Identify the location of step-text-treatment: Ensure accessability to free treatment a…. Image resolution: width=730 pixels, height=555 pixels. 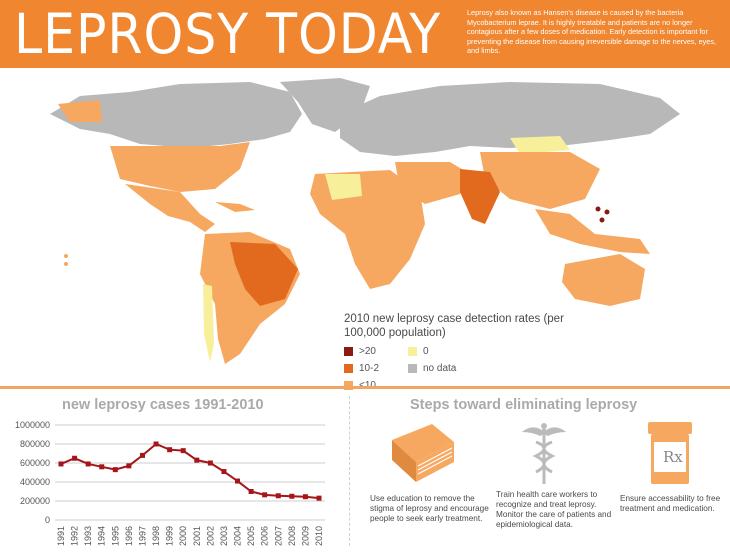
(670, 503).